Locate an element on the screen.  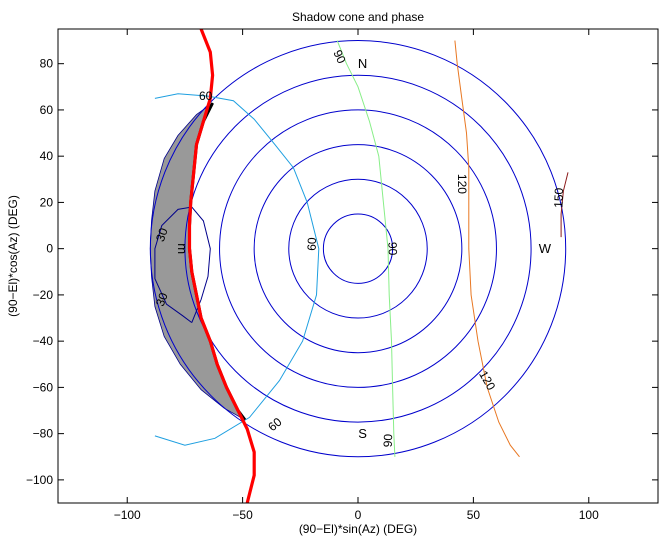
x-tick-label-50: 50 is located at coordinates (474, 515).